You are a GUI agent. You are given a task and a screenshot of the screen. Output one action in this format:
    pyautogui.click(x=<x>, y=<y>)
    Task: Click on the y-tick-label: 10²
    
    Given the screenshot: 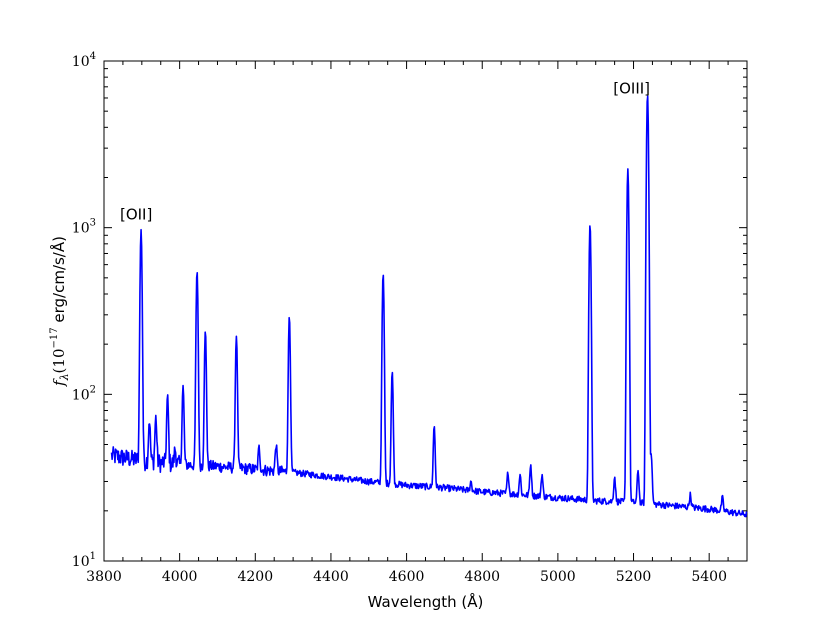 What is the action you would take?
    pyautogui.click(x=84, y=393)
    